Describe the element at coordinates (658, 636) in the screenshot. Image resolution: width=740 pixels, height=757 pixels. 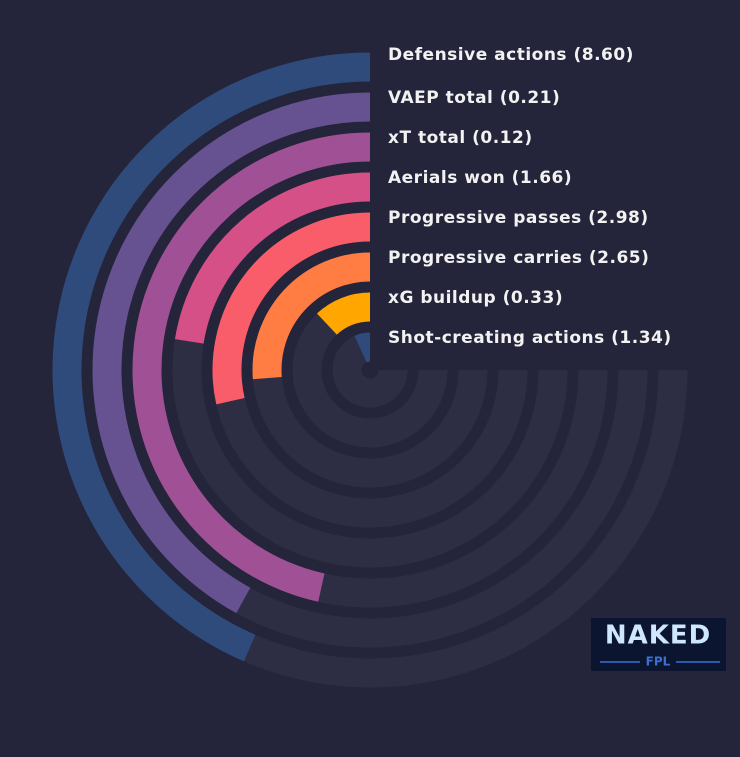
I see `logo-title: NAKED` at that location.